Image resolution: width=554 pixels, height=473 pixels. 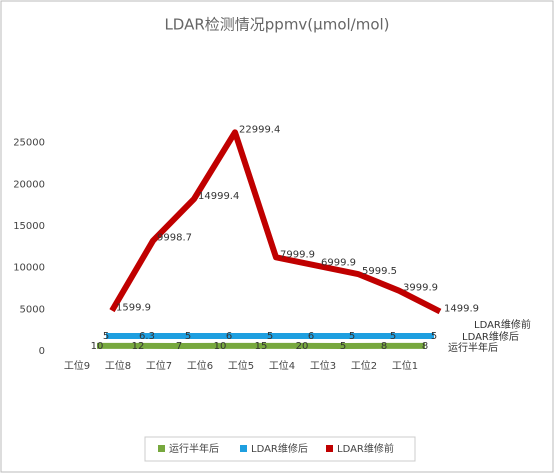 What do you see at coordinates (297, 254) in the screenshot?
I see `data-label: 7999.9` at bounding box center [297, 254].